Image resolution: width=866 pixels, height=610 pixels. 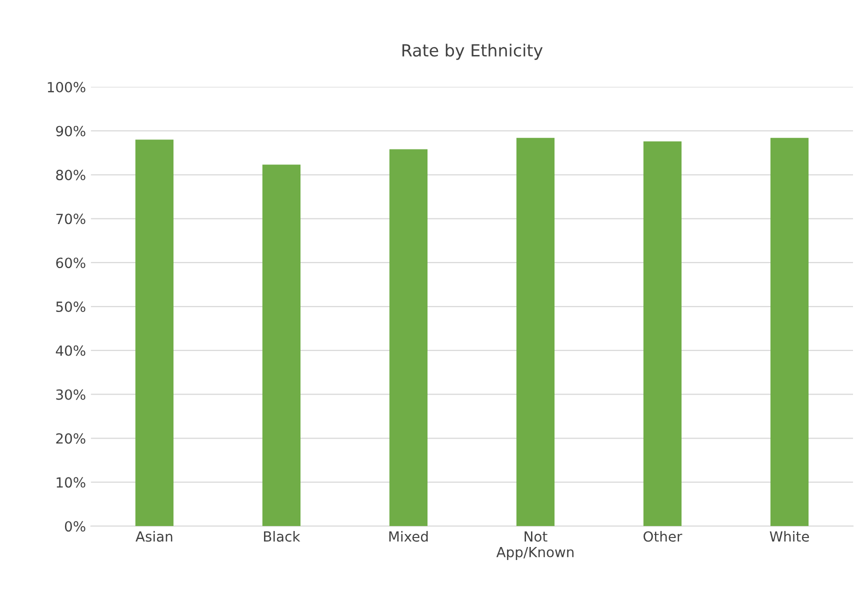 I want to click on y-tick-label: 70%, so click(x=71, y=219).